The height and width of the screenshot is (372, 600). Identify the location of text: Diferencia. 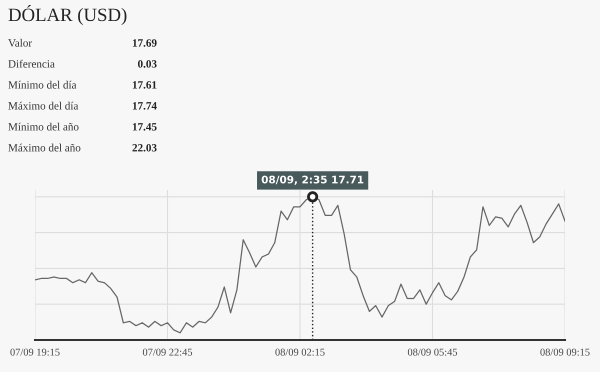
(31, 64).